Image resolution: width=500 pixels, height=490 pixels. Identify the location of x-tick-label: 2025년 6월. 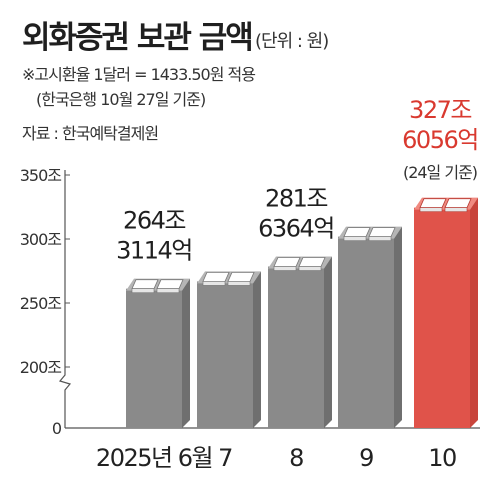
(154, 458).